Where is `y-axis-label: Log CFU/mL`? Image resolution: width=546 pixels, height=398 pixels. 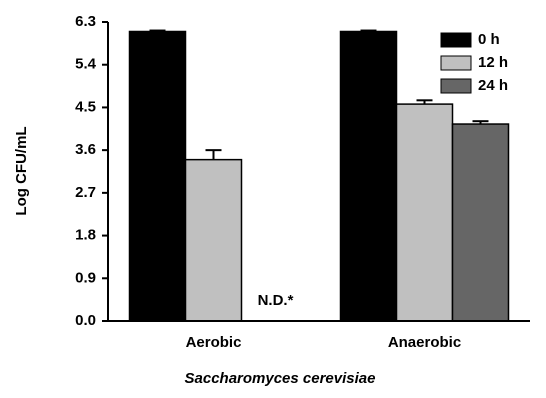
y-axis-label: Log CFU/mL is located at coordinates (21, 170).